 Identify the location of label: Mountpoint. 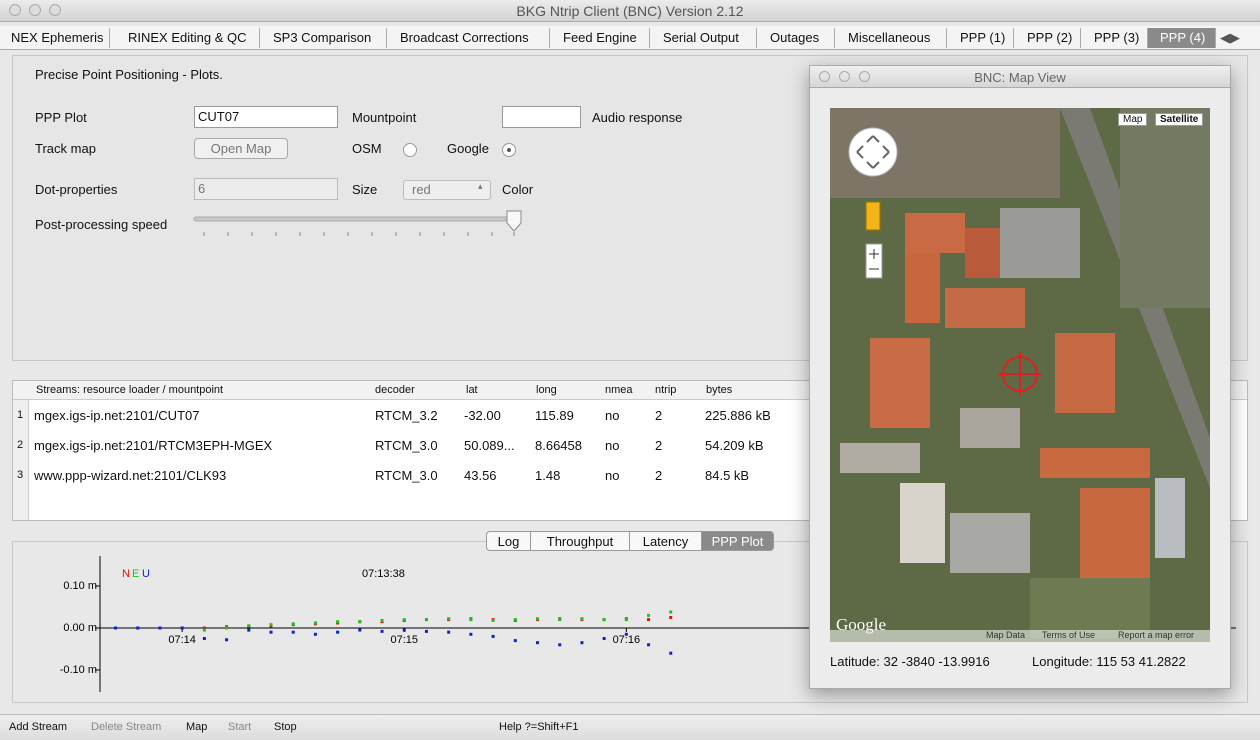
(384, 117).